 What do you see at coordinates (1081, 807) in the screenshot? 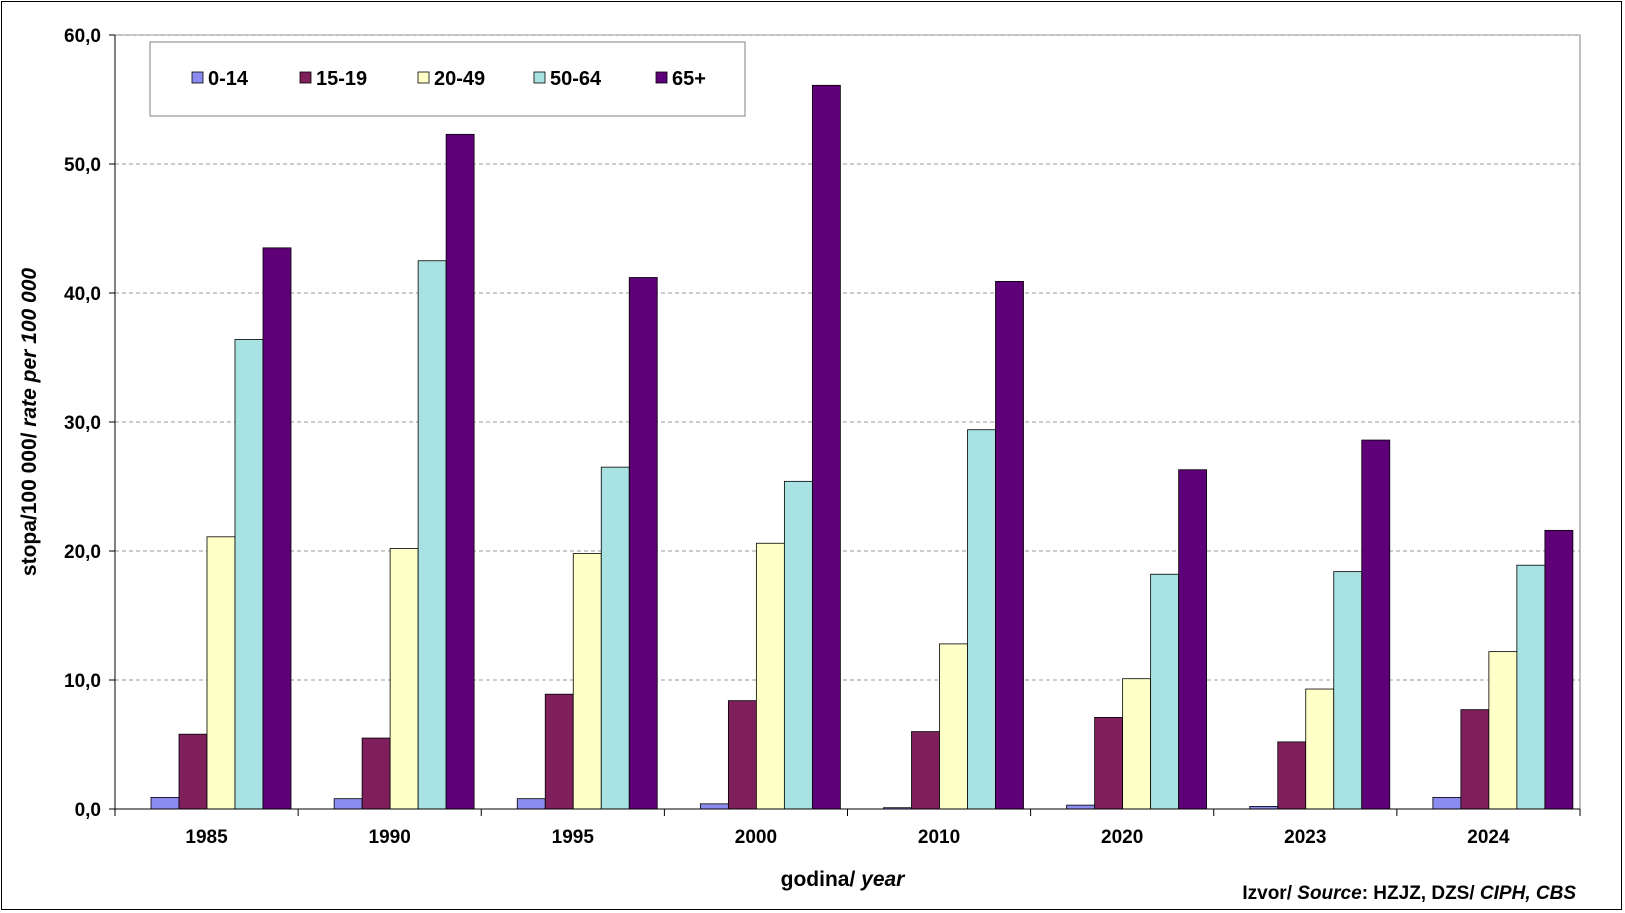
I see `bar-0-14-2020` at bounding box center [1081, 807].